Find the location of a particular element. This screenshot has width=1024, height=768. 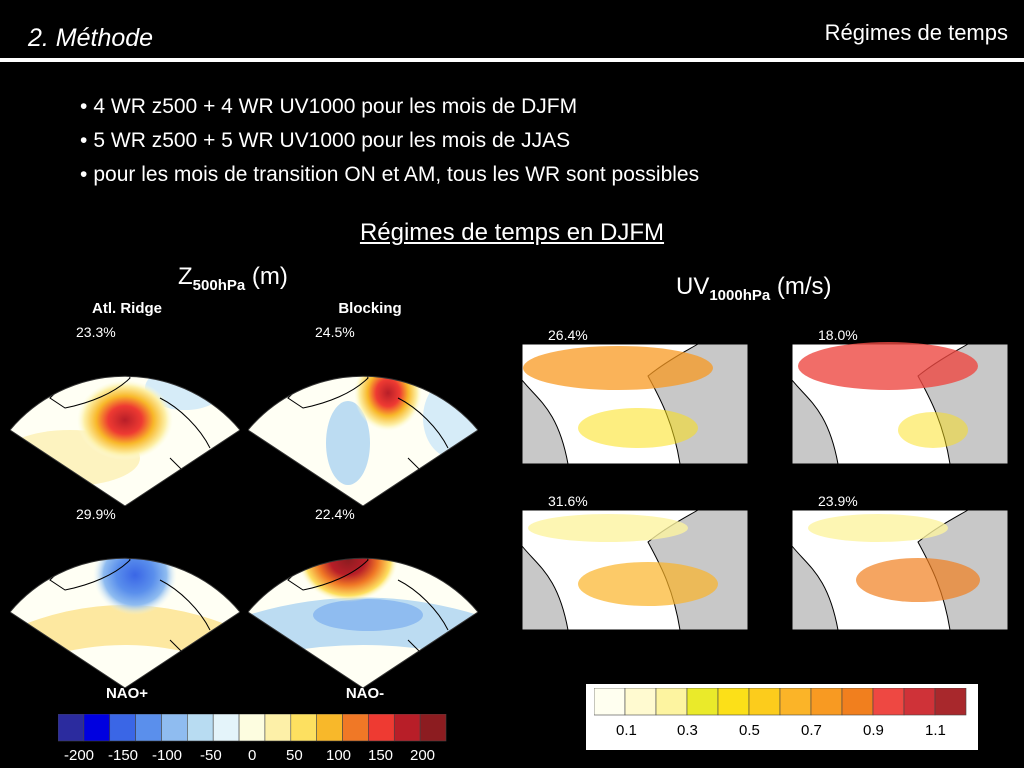

z500-colorbar is located at coordinates (252, 728).